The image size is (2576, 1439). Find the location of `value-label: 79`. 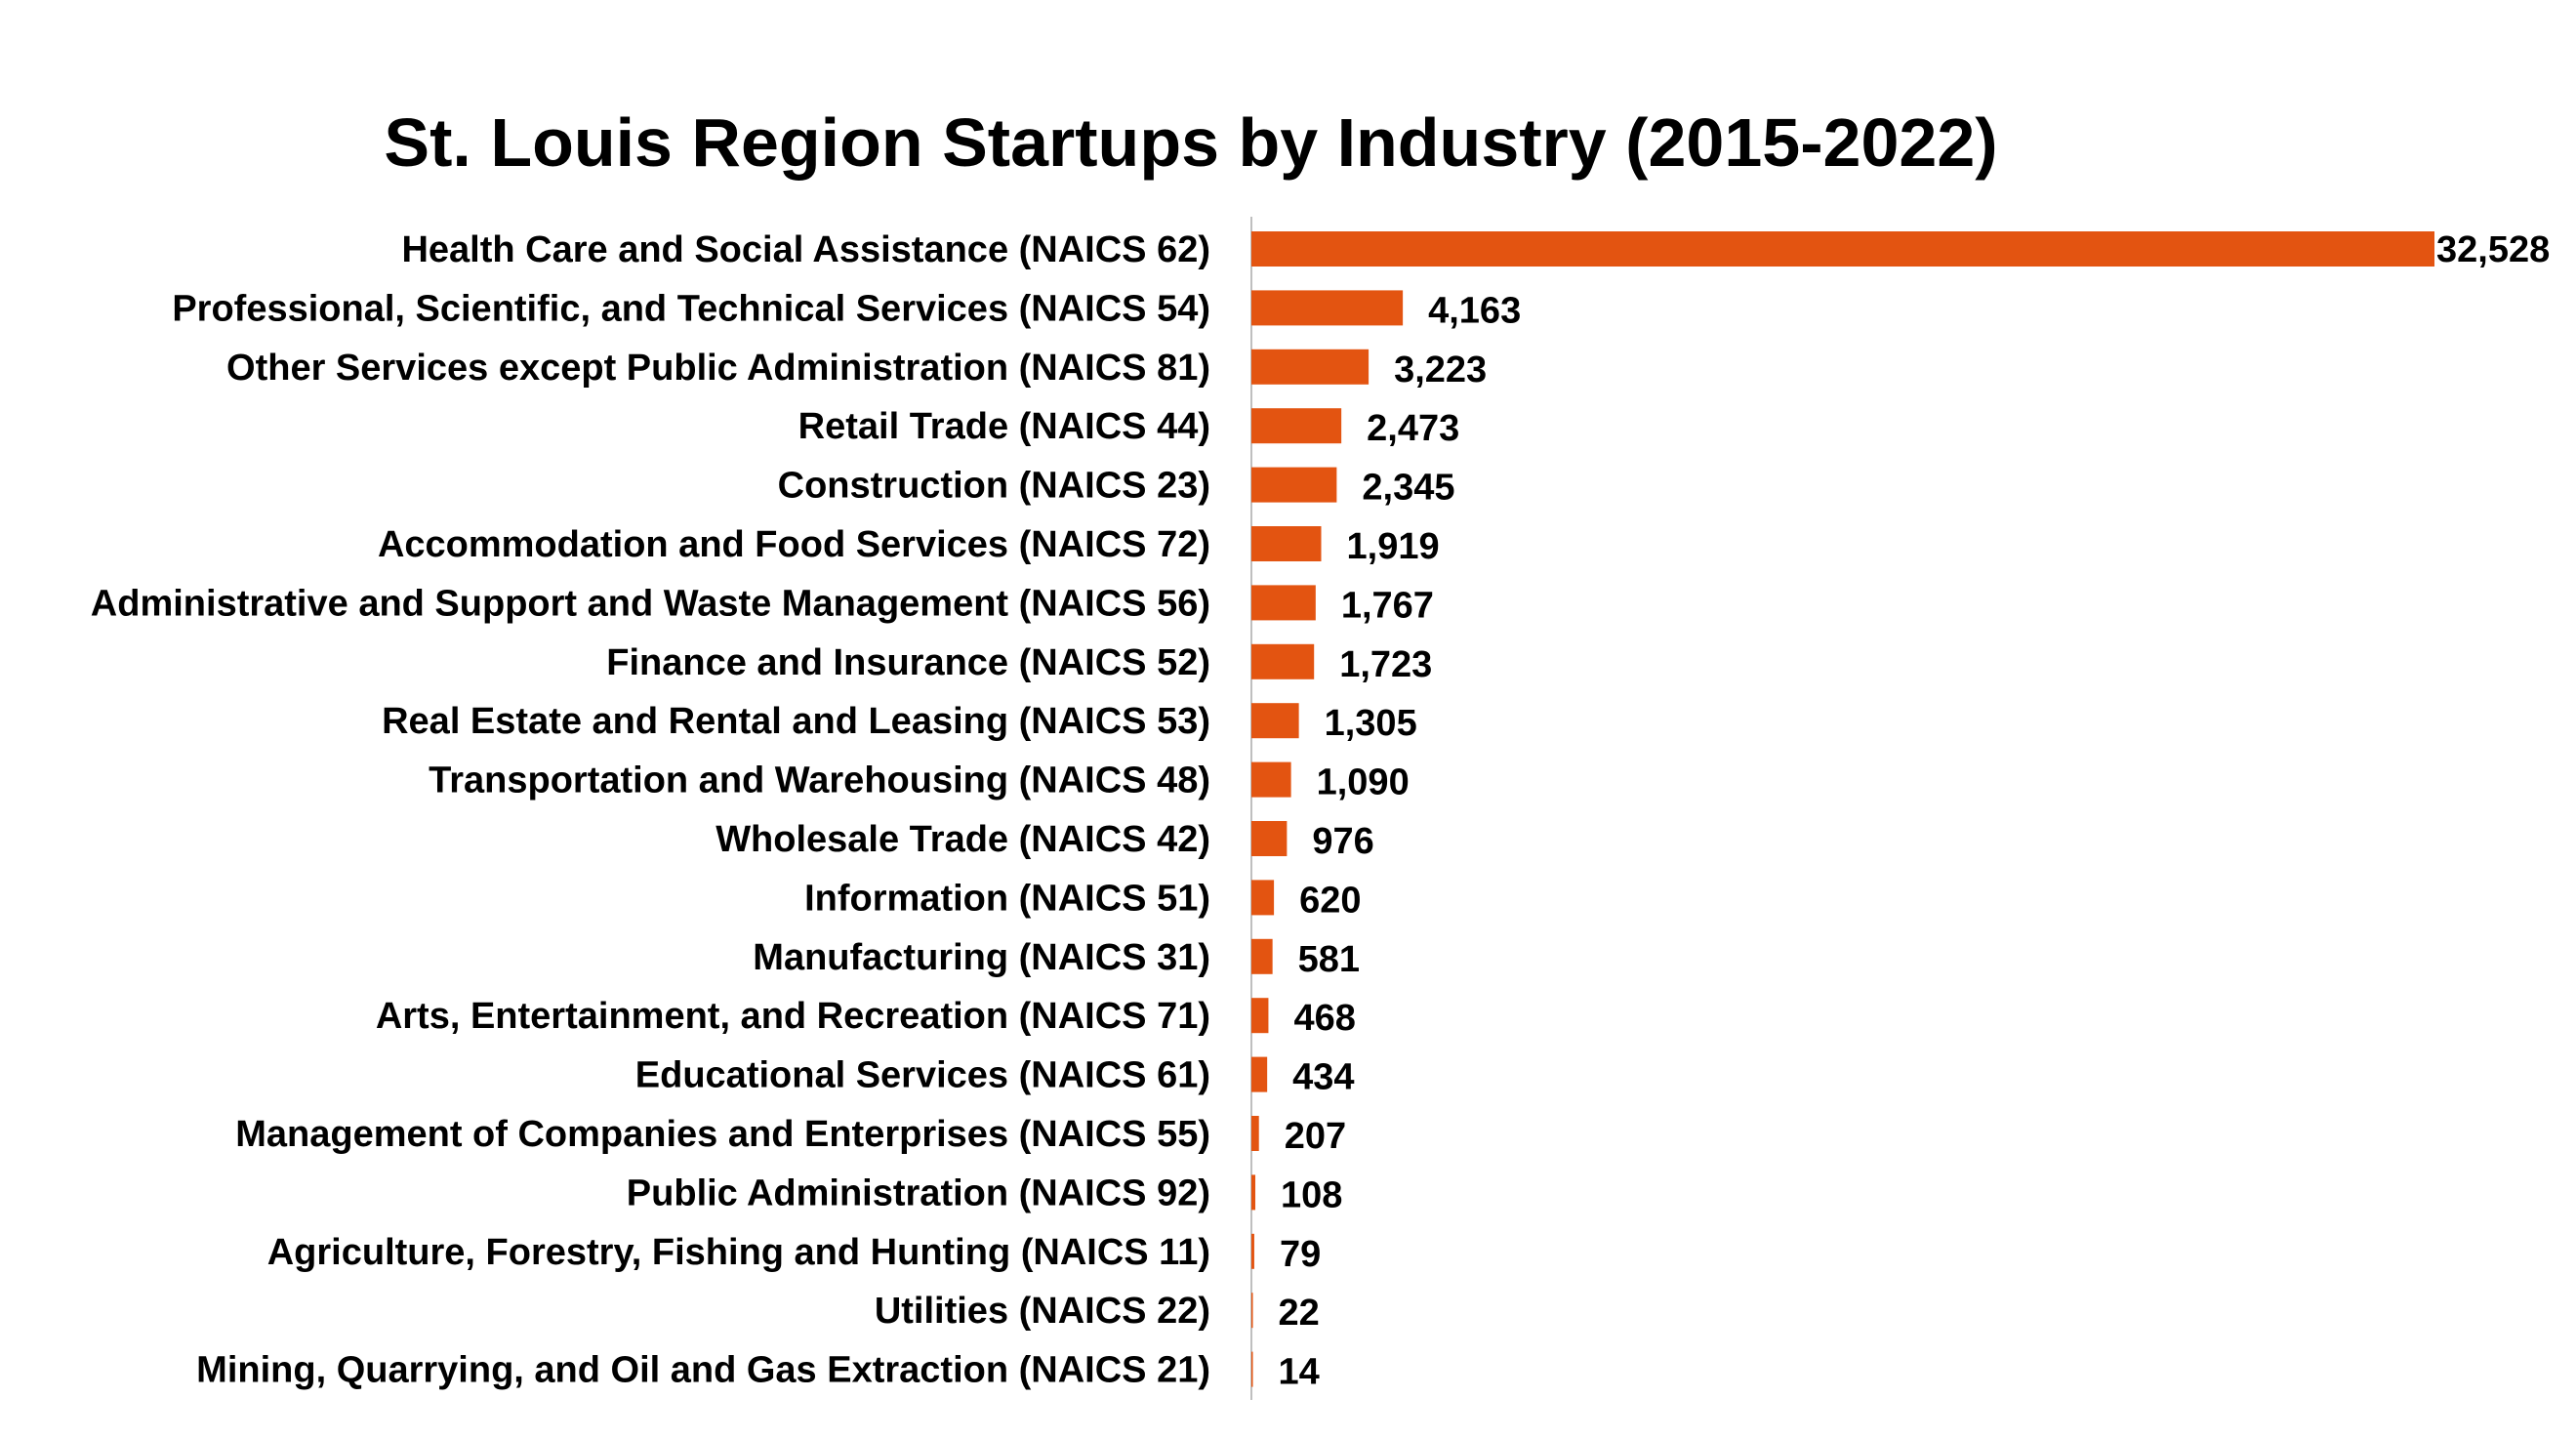

value-label: 79 is located at coordinates (1300, 1255).